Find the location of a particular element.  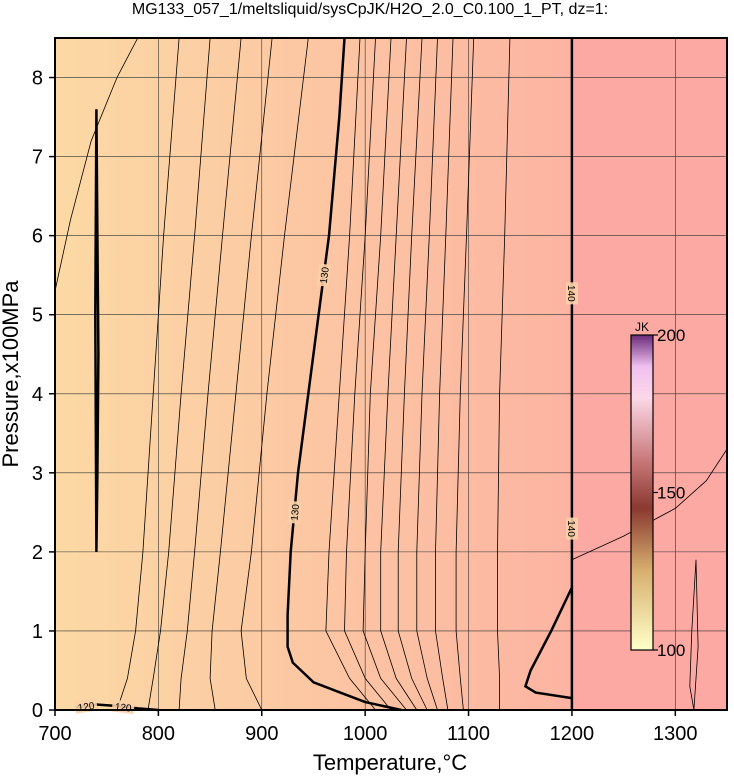

colorbar is located at coordinates (642, 492).